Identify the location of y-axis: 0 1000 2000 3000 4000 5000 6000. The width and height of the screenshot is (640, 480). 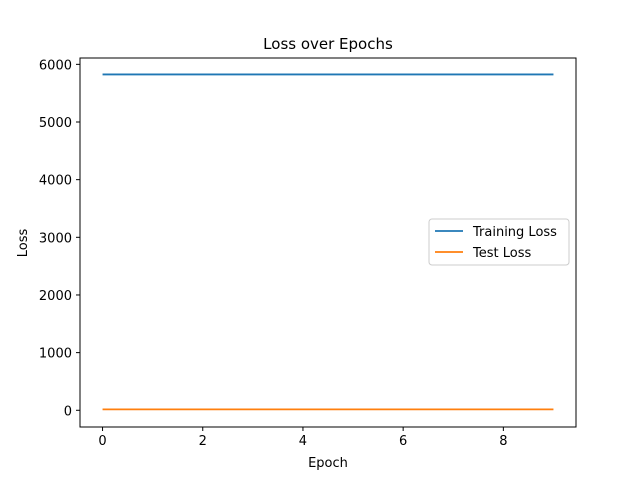
(59, 238).